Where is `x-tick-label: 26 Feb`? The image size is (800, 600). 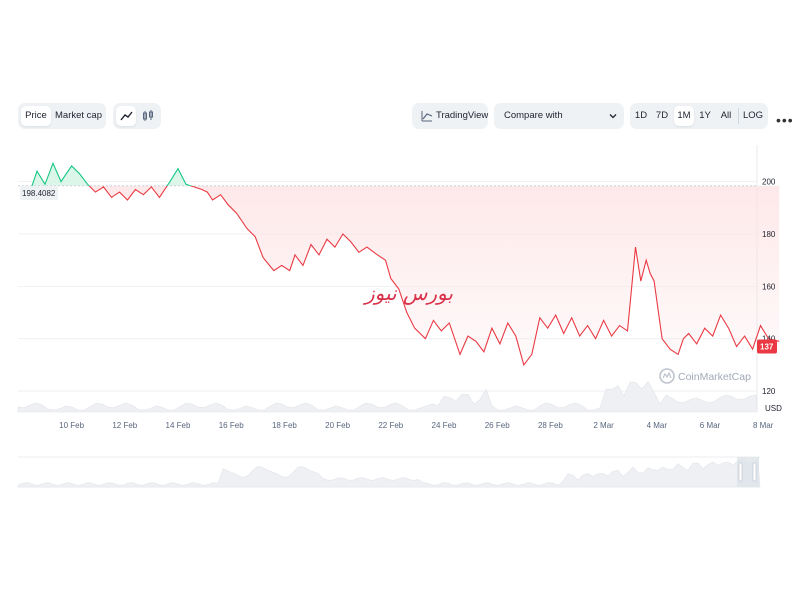
x-tick-label: 26 Feb is located at coordinates (497, 425).